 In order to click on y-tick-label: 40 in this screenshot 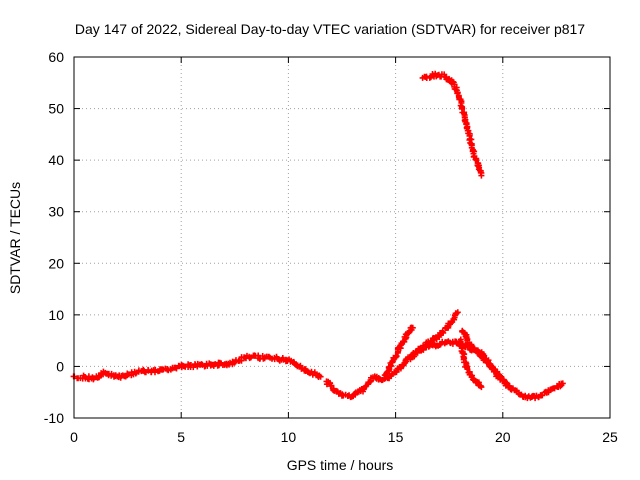, I will do `click(56, 160)`.